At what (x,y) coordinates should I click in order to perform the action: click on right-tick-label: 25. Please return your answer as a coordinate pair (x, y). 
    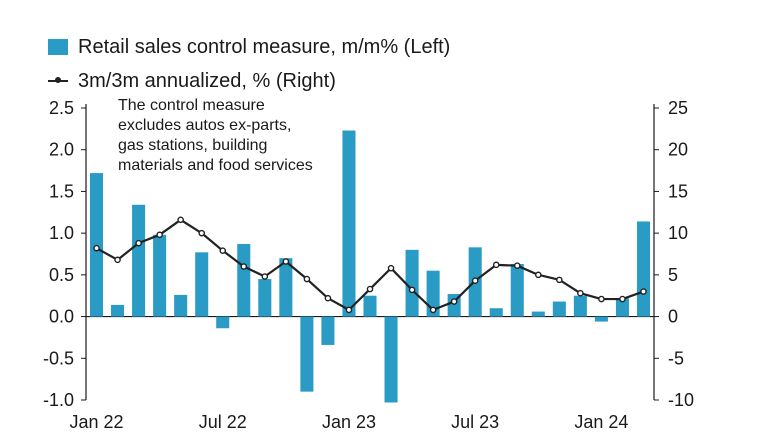
    Looking at the image, I should click on (678, 108).